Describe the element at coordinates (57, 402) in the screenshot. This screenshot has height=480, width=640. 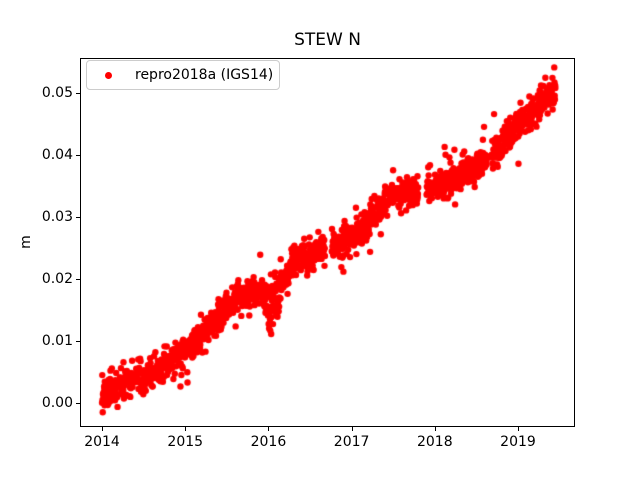
I see `y-tick-label: 0.00` at that location.